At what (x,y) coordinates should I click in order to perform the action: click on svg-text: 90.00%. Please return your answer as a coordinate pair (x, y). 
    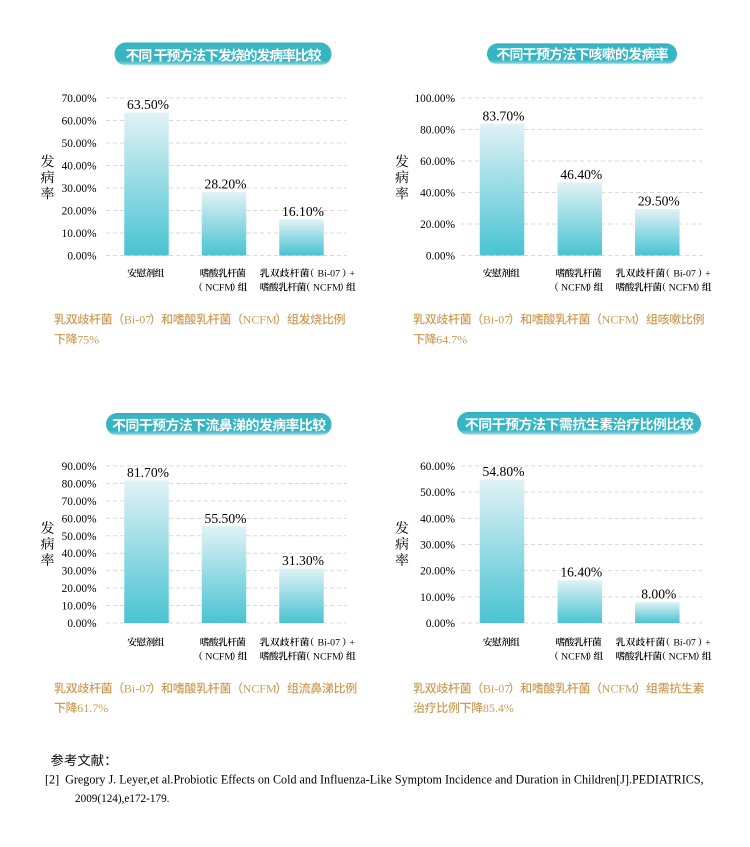
    Looking at the image, I should click on (79, 467).